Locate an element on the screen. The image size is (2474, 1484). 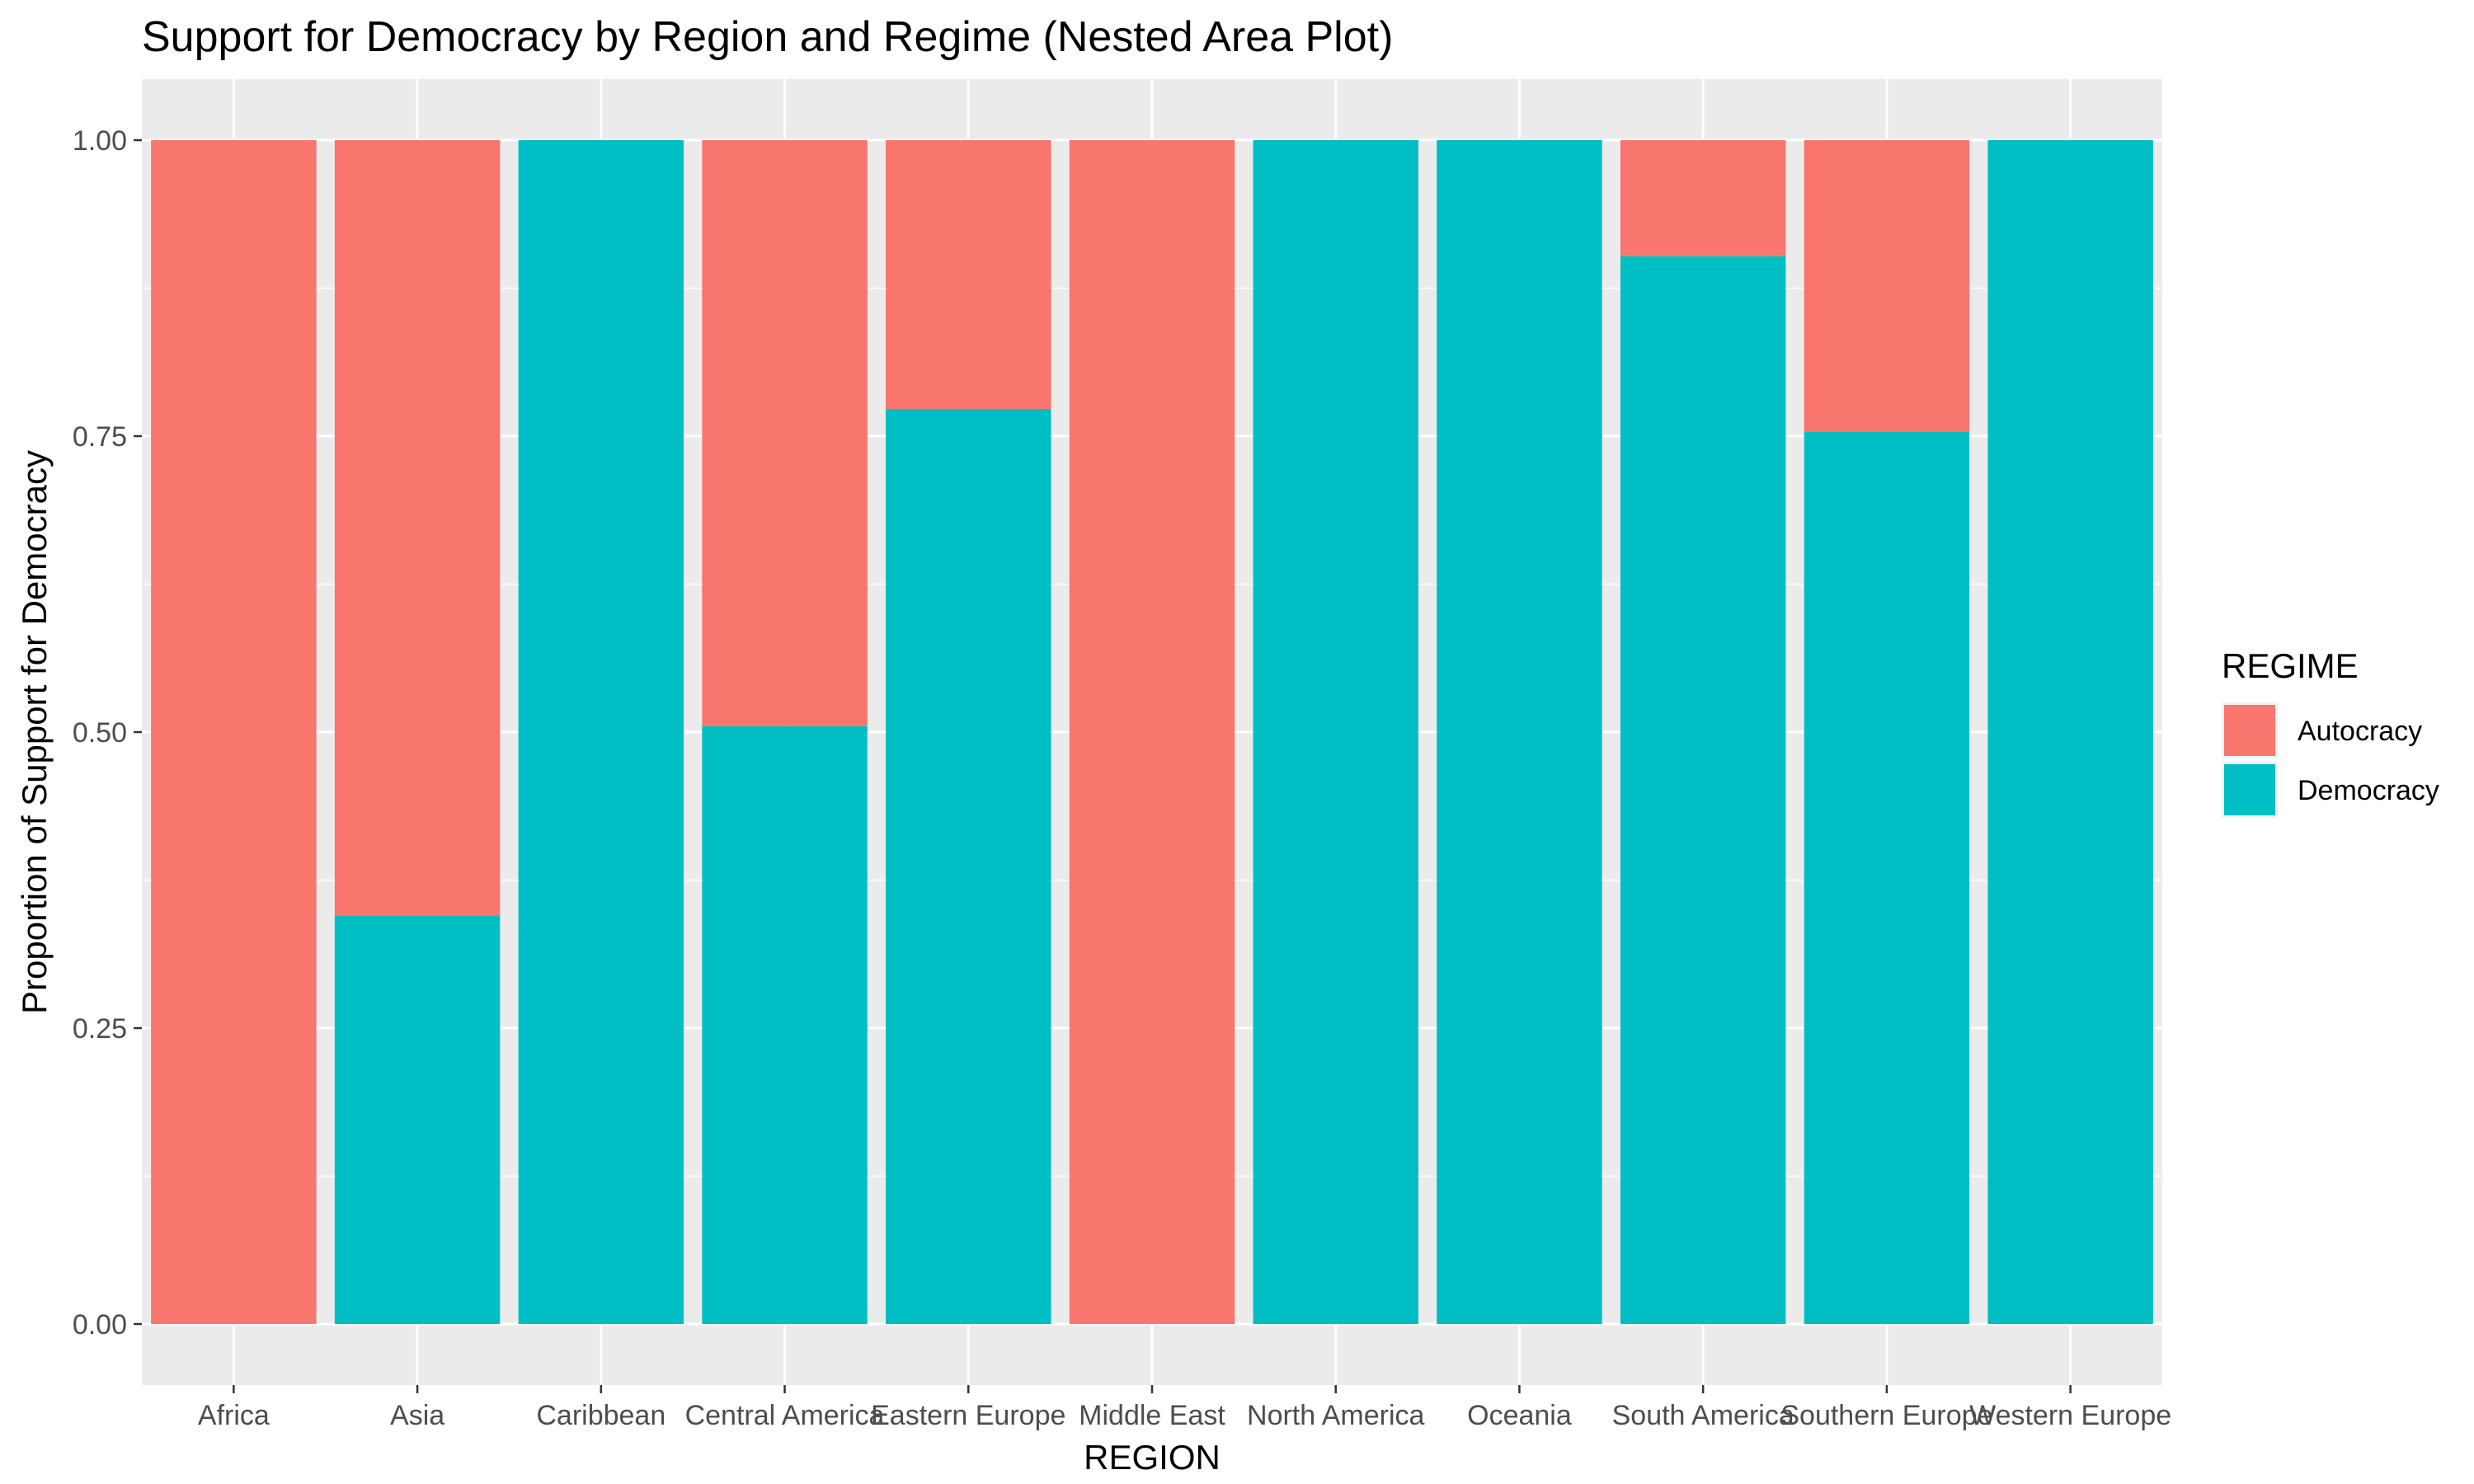
y-tick-label: 0.25 is located at coordinates (100, 1029).